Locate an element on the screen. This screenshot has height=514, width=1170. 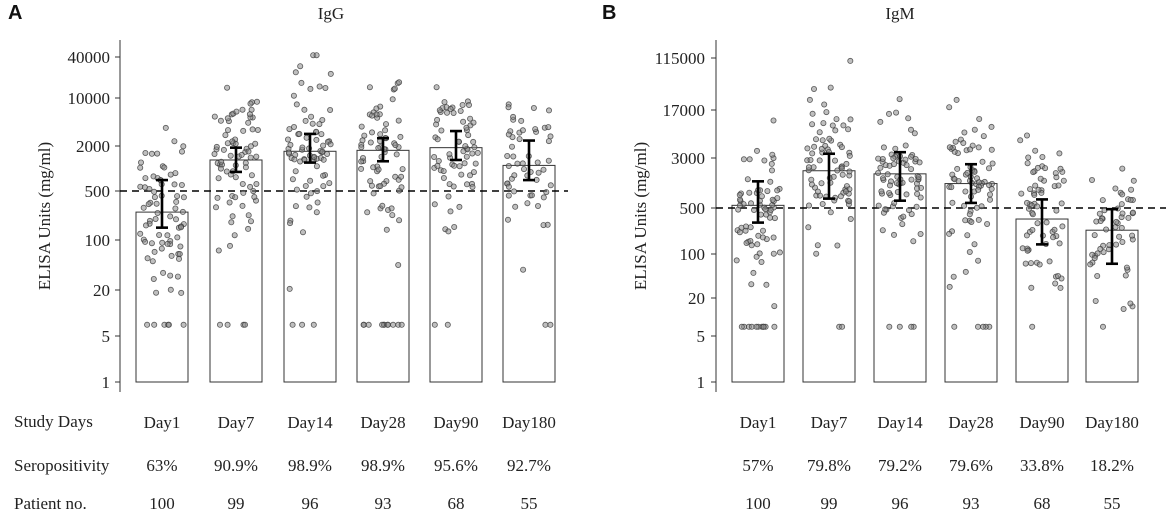
x-tick-label: Day180 is located at coordinates (1112, 422).